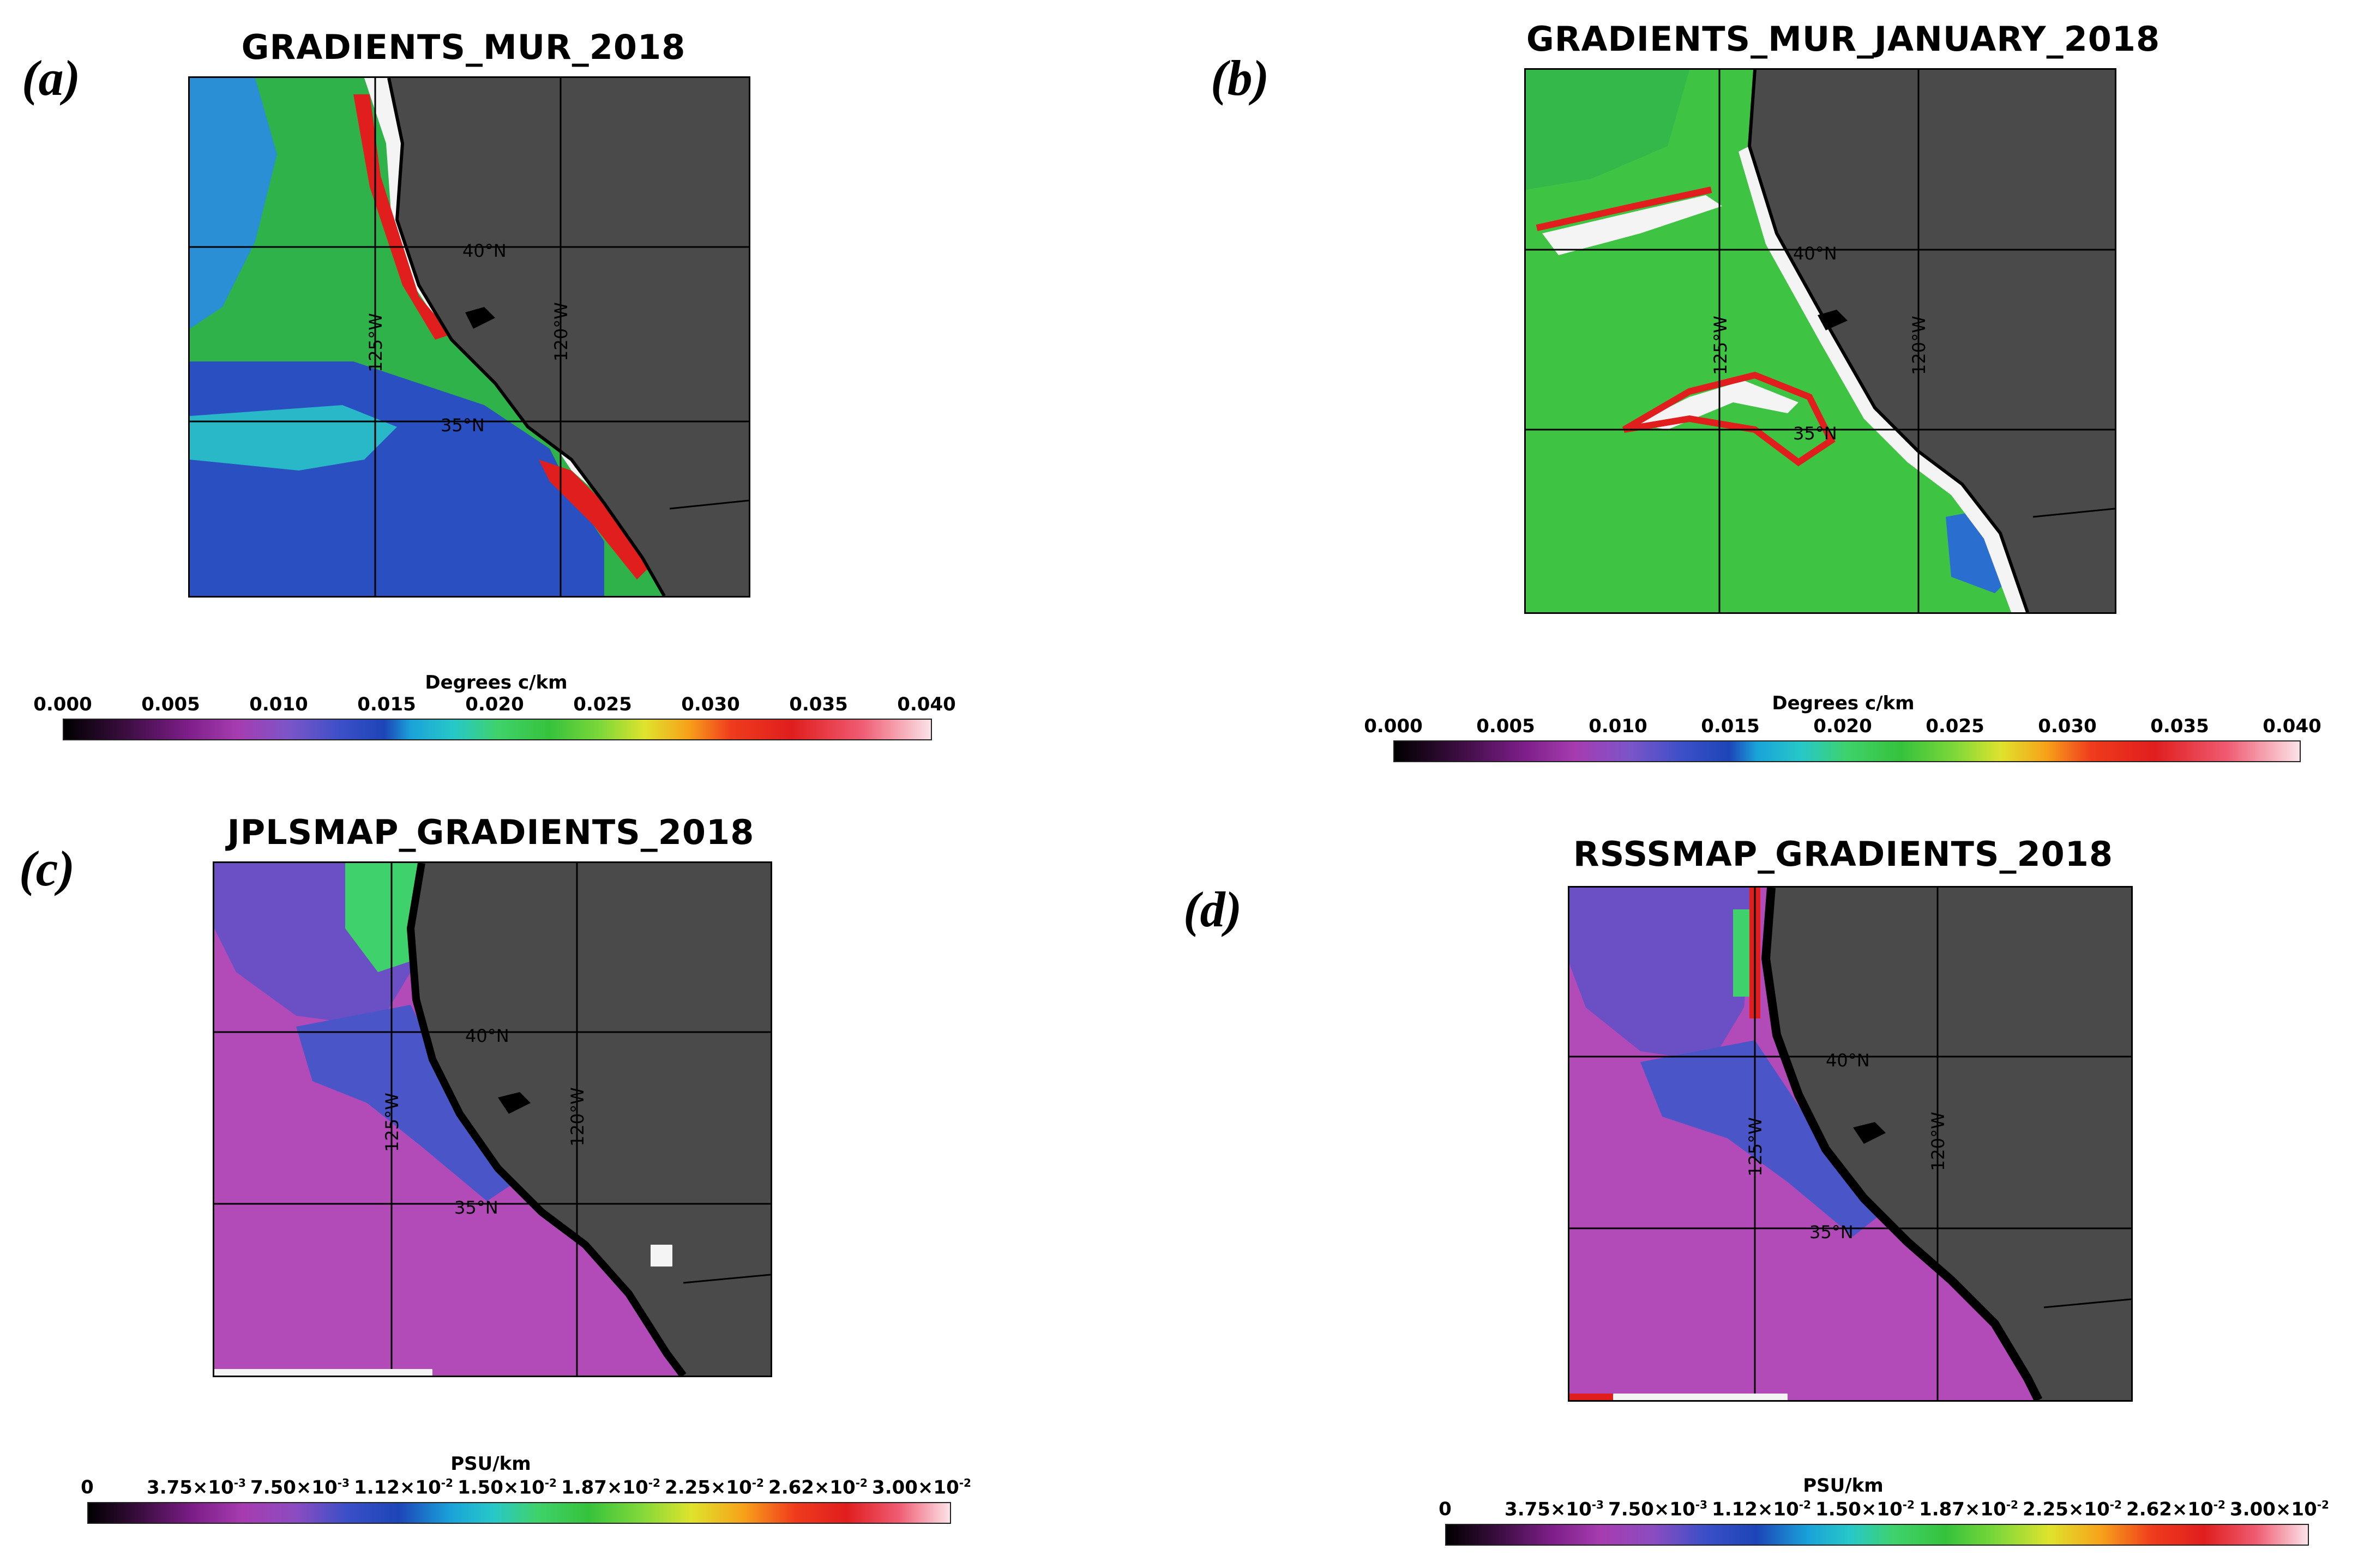  I want to click on panel-c-tag: (c), so click(47, 868).